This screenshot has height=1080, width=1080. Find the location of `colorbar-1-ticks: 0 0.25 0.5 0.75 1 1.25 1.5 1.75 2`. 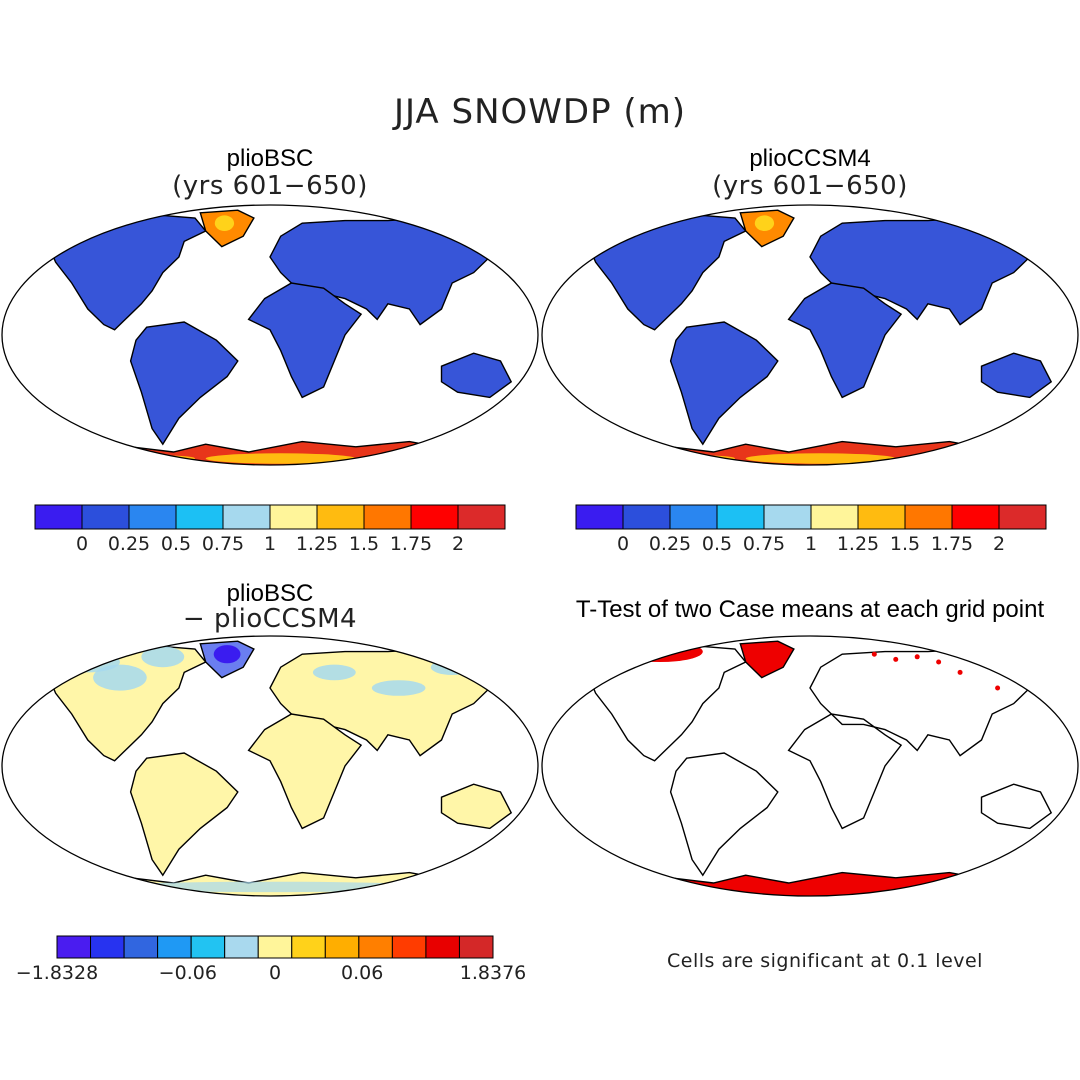

colorbar-1-ticks: 0 0.25 0.5 0.75 1 1.25 1.5 1.75 2 is located at coordinates (270, 545).